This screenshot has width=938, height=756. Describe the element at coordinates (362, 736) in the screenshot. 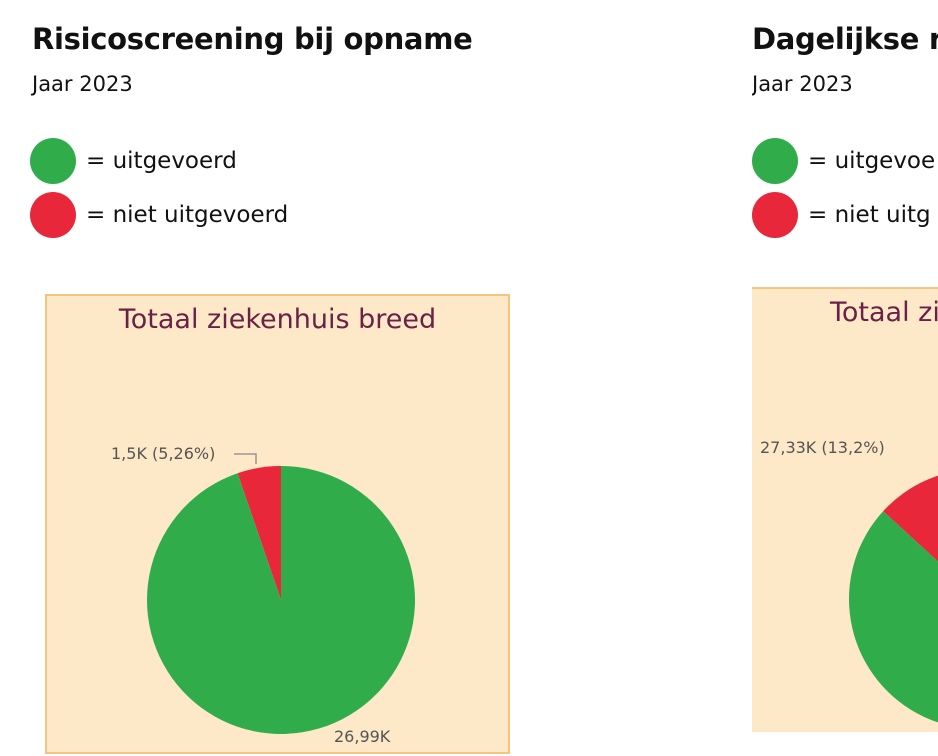

I see `data-label-uitgevoerd: 26,99K` at that location.